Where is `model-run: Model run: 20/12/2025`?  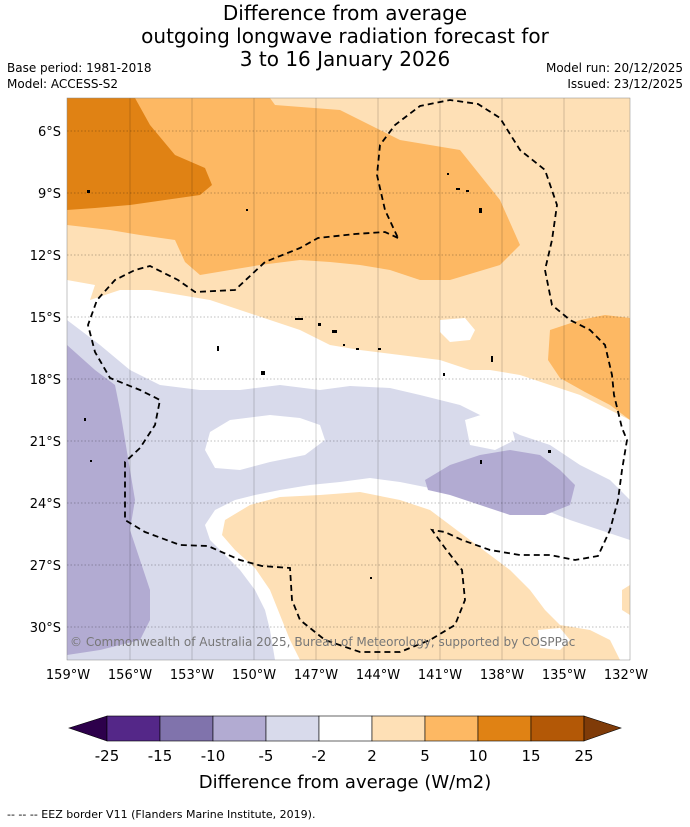
model-run: Model run: 20/12/2025 is located at coordinates (614, 68).